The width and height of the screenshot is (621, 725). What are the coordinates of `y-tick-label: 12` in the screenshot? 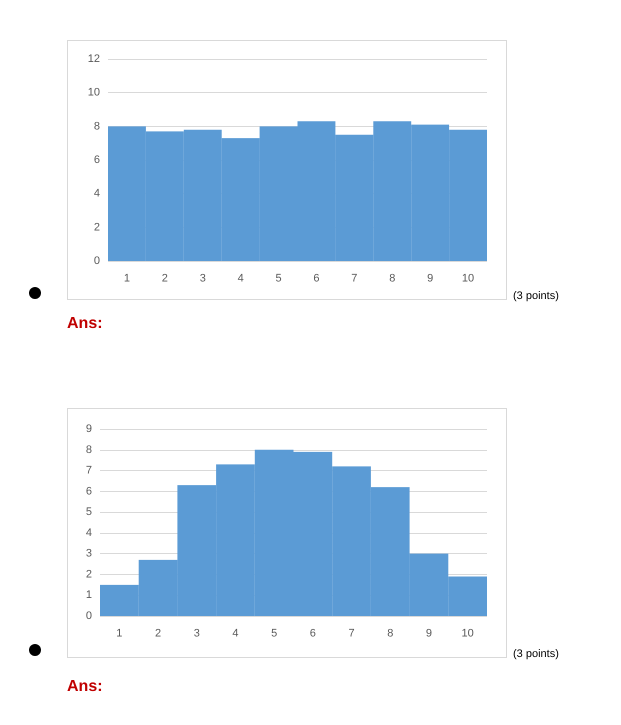 It's located at (94, 59).